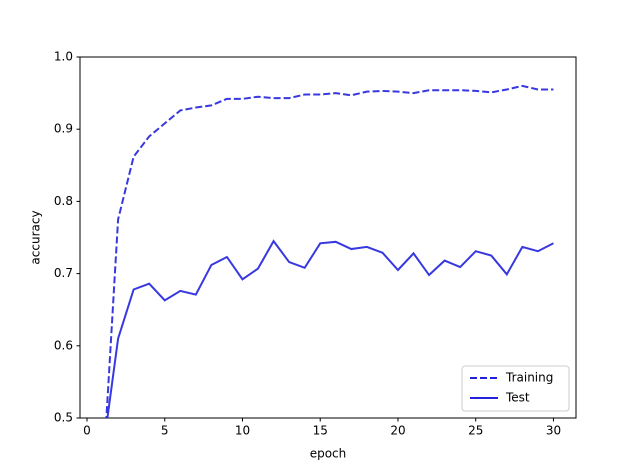 The height and width of the screenshot is (470, 640). Describe the element at coordinates (529, 378) in the screenshot. I see `legend-label: Training` at that location.